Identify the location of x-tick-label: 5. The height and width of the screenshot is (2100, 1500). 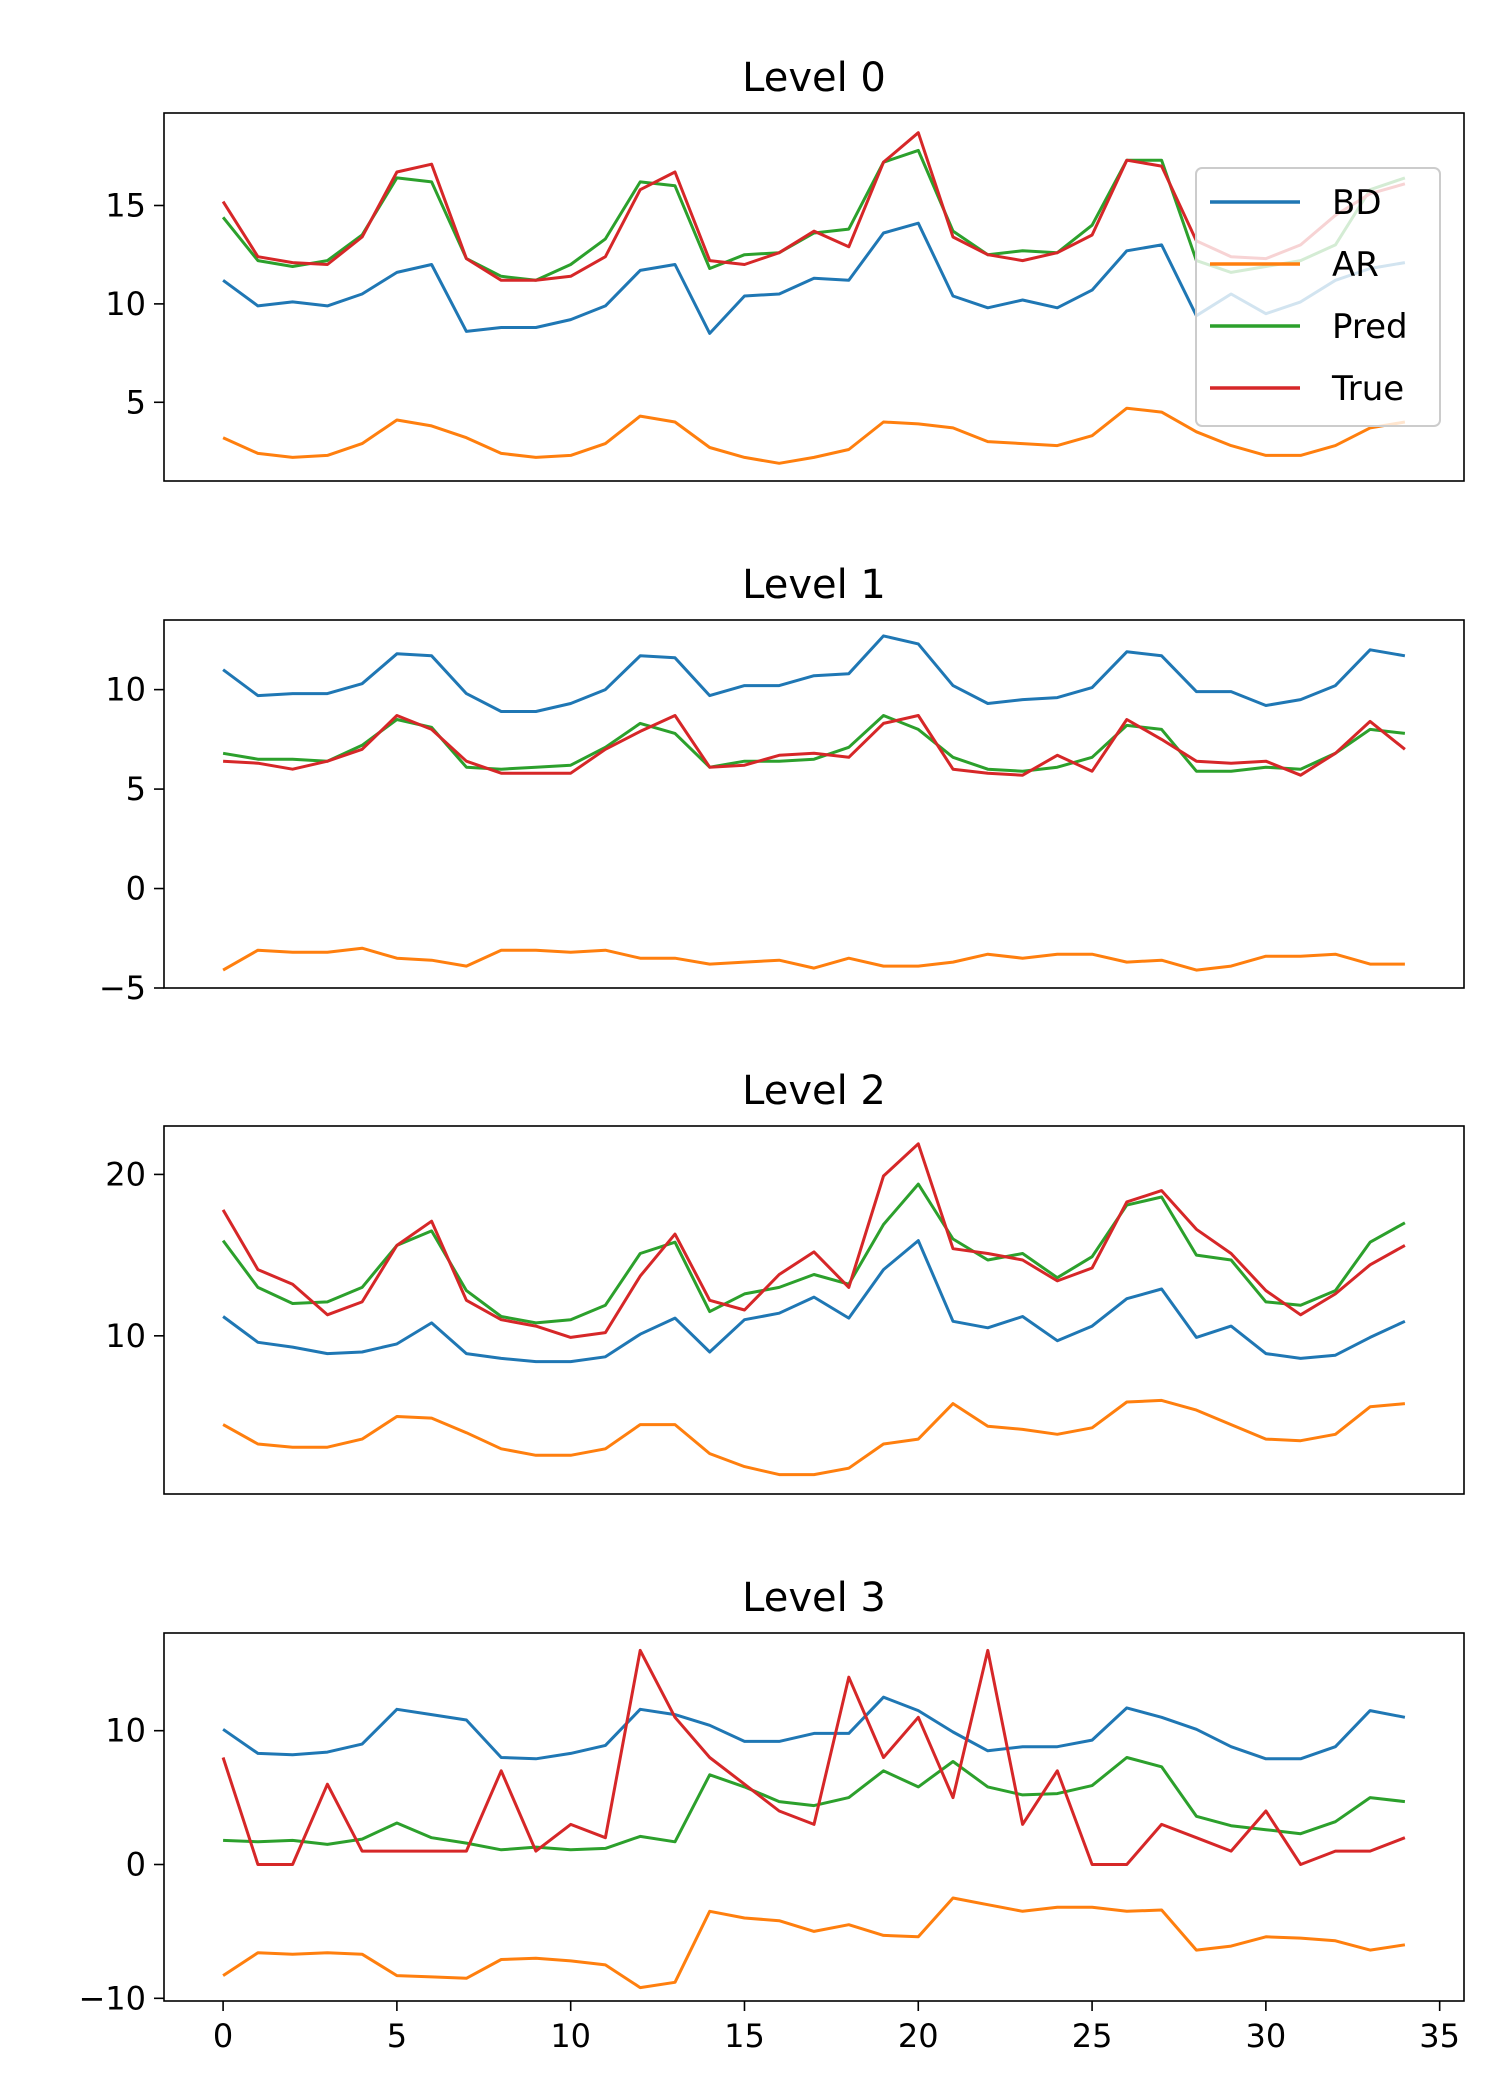
(397, 2036).